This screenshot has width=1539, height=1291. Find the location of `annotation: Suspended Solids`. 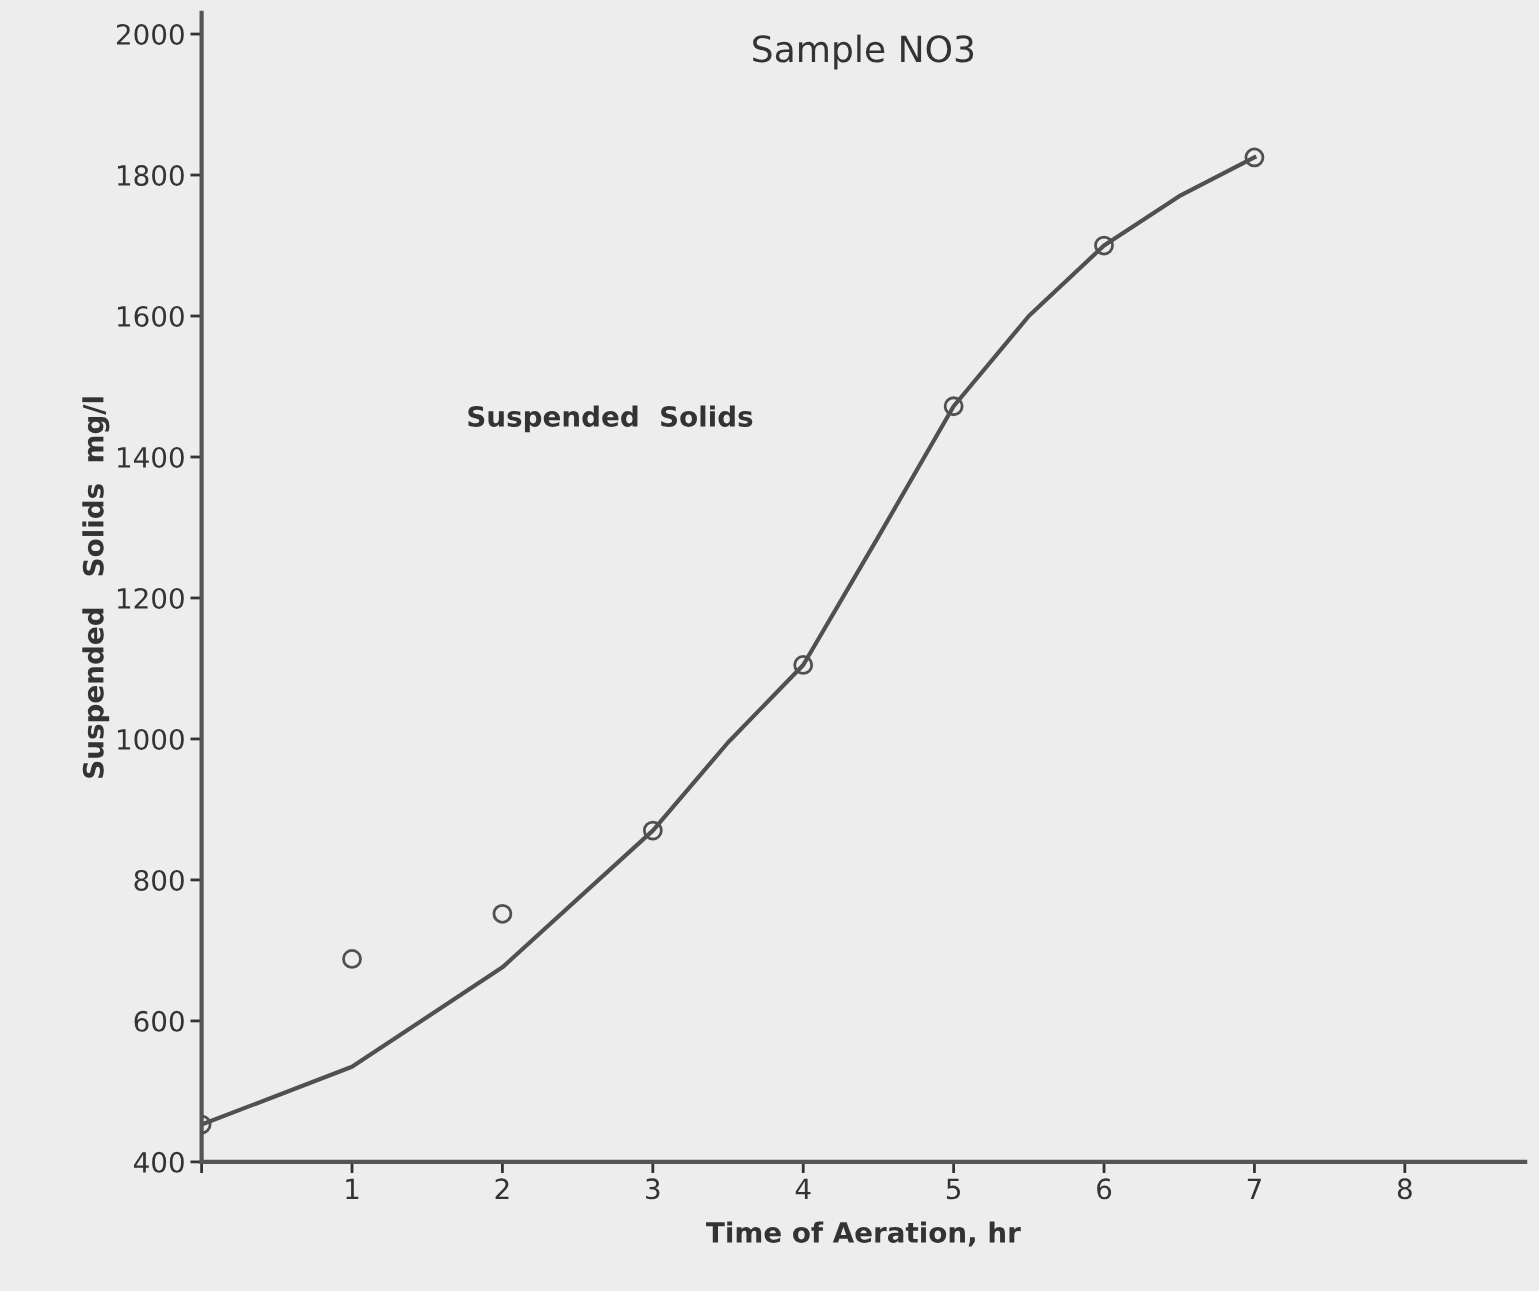

annotation: Suspended Solids is located at coordinates (610, 419).